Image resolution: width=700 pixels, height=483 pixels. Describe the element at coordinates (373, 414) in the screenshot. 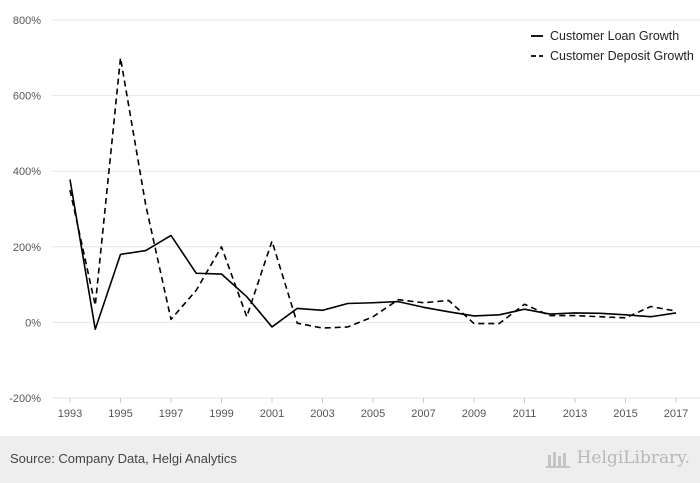

I see `x-tick-label: 2005` at that location.